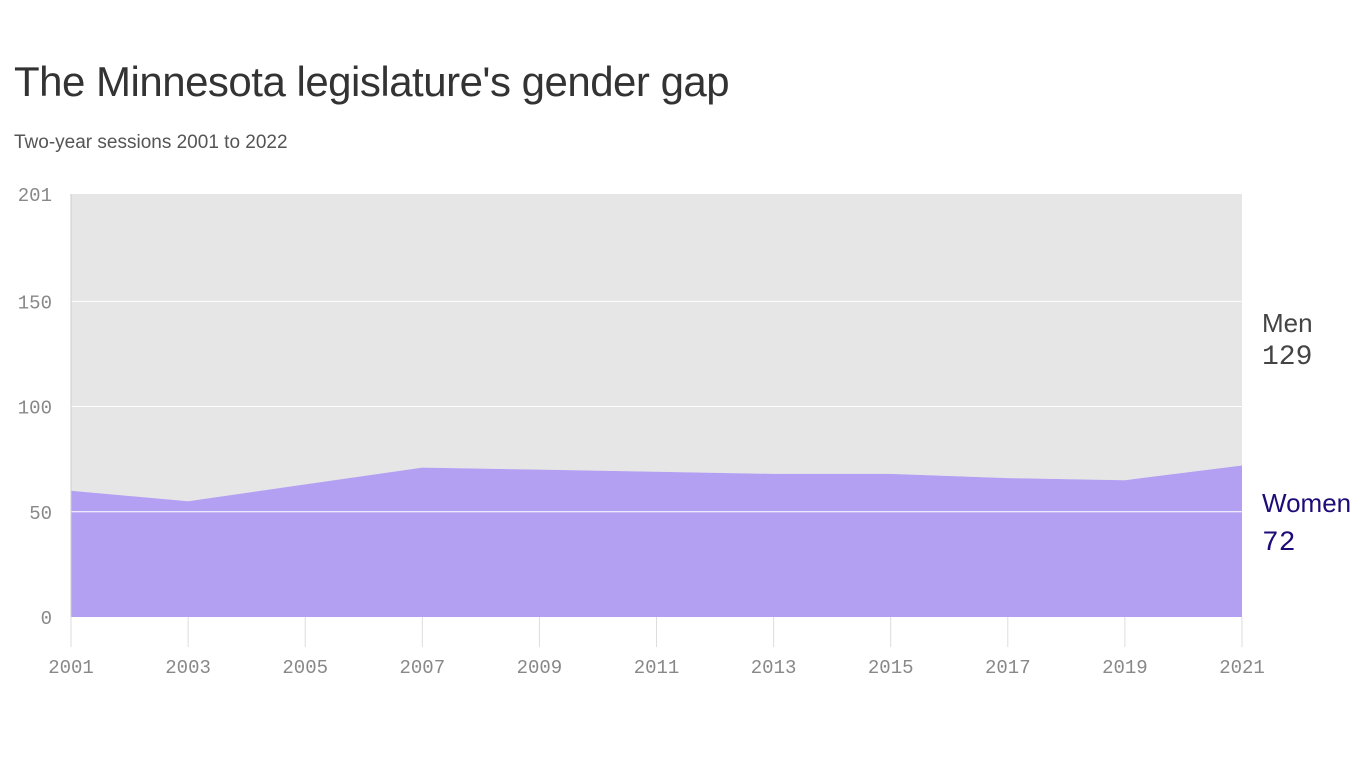  Describe the element at coordinates (657, 668) in the screenshot. I see `x-tick-label: 2011` at that location.